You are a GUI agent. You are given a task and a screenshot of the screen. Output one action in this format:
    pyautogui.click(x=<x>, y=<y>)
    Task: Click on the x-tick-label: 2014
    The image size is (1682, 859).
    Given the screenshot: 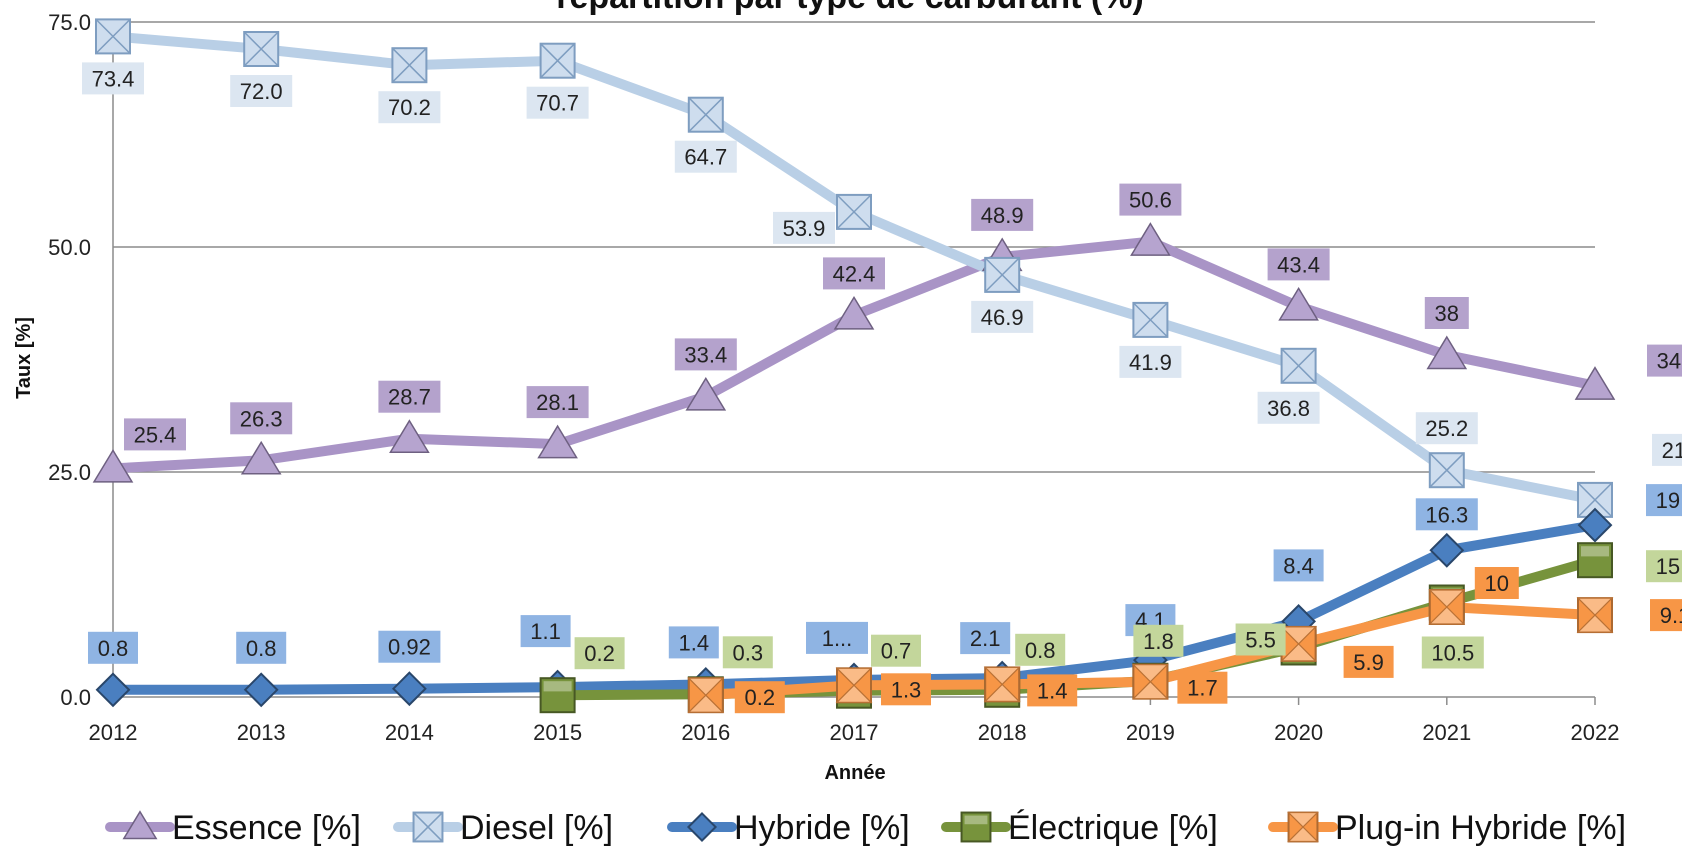 What is the action you would take?
    pyautogui.click(x=409, y=732)
    